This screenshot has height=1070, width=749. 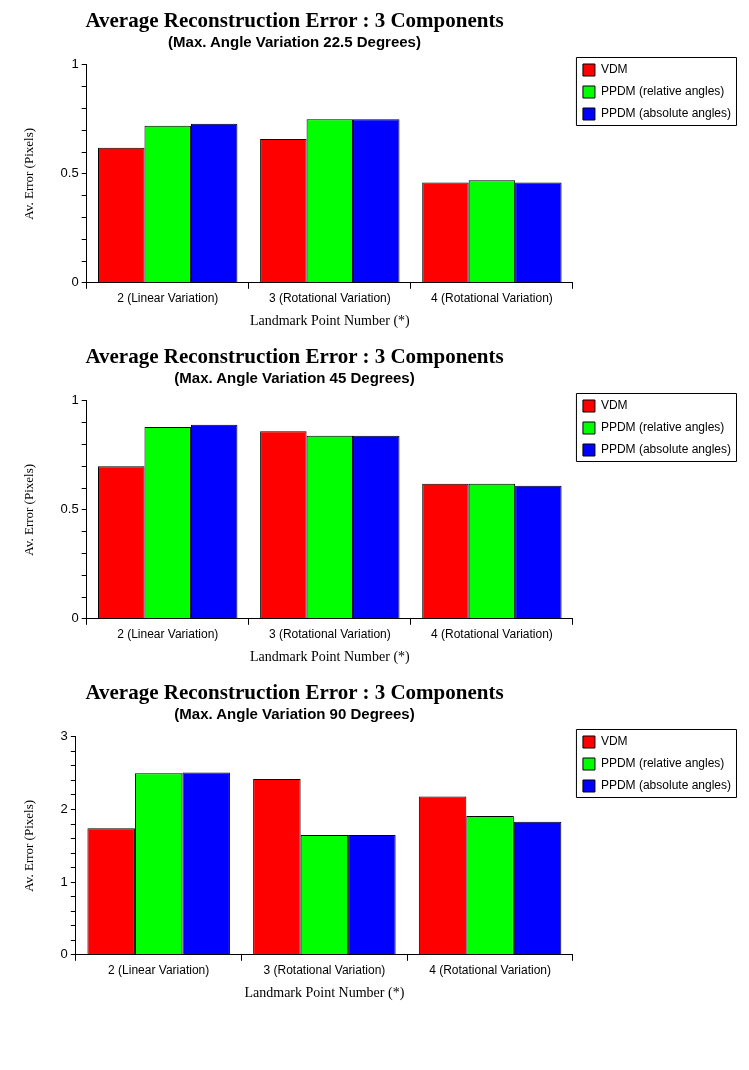 What do you see at coordinates (294, 713) in the screenshot?
I see `chart-subtitle: (Max. Angle Variation 90 Degrees)` at bounding box center [294, 713].